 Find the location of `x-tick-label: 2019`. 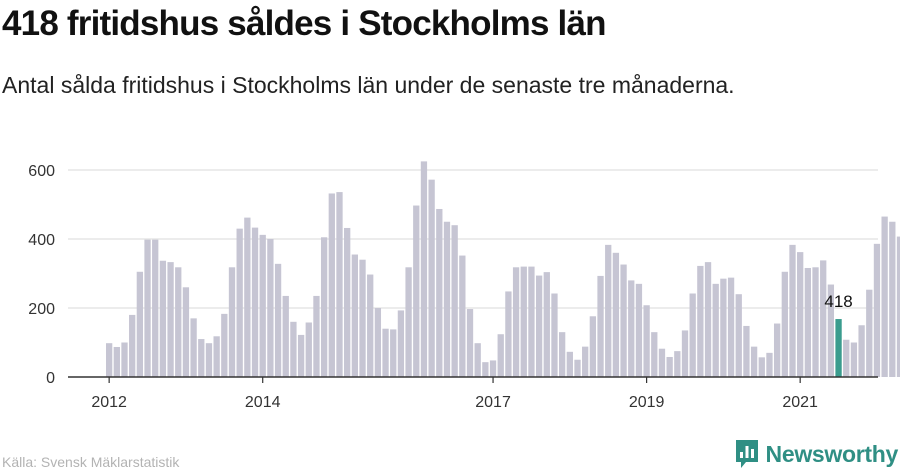

x-tick-label: 2019 is located at coordinates (647, 402).